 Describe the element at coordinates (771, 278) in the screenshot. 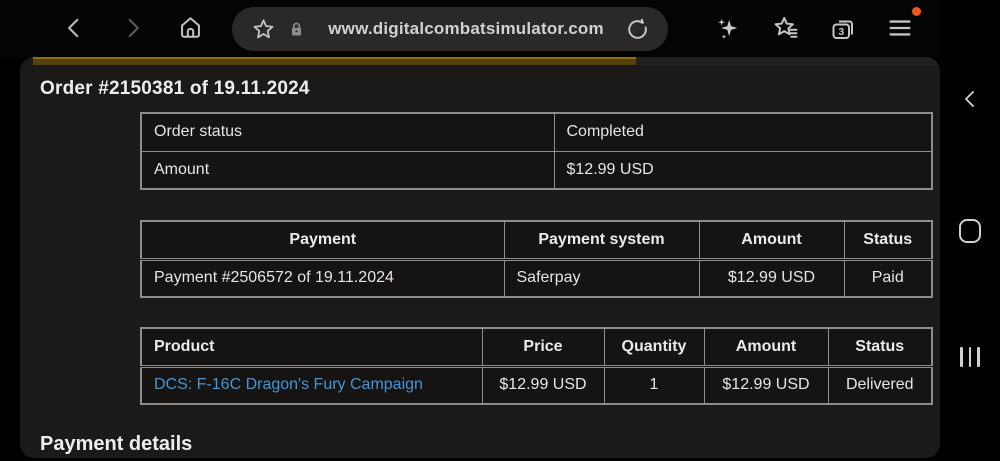

I see `payment-amount: $12.99 USD` at that location.